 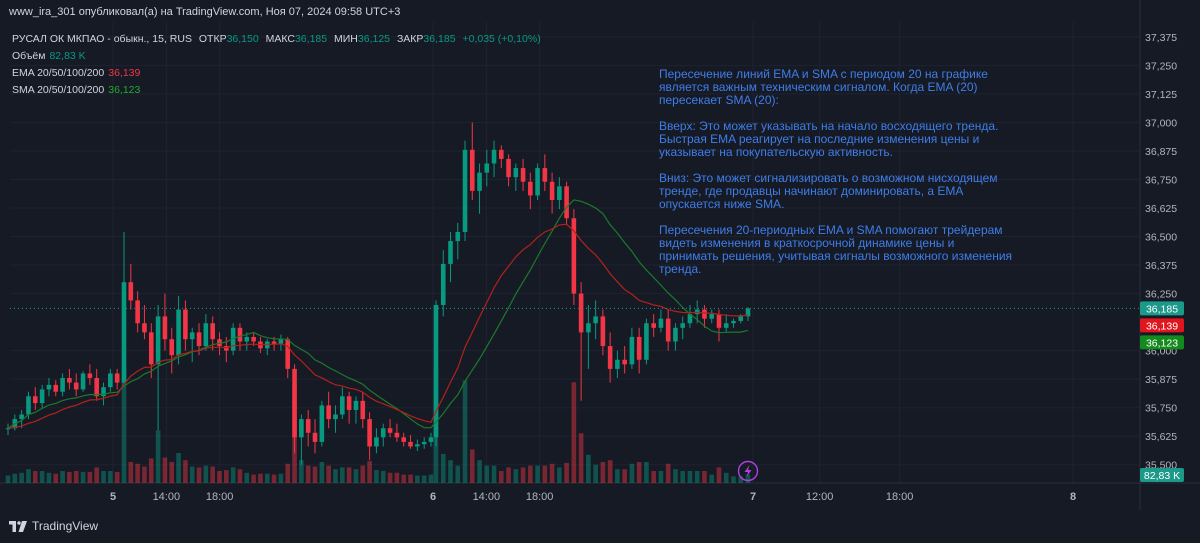 What do you see at coordinates (1161, 180) in the screenshot?
I see `price-tick-label: 36,750` at bounding box center [1161, 180].